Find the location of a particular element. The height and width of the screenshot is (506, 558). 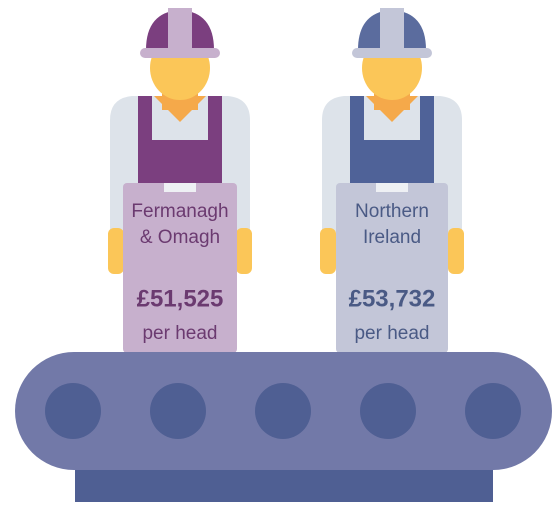

label: Fermanagh is located at coordinates (179, 211).